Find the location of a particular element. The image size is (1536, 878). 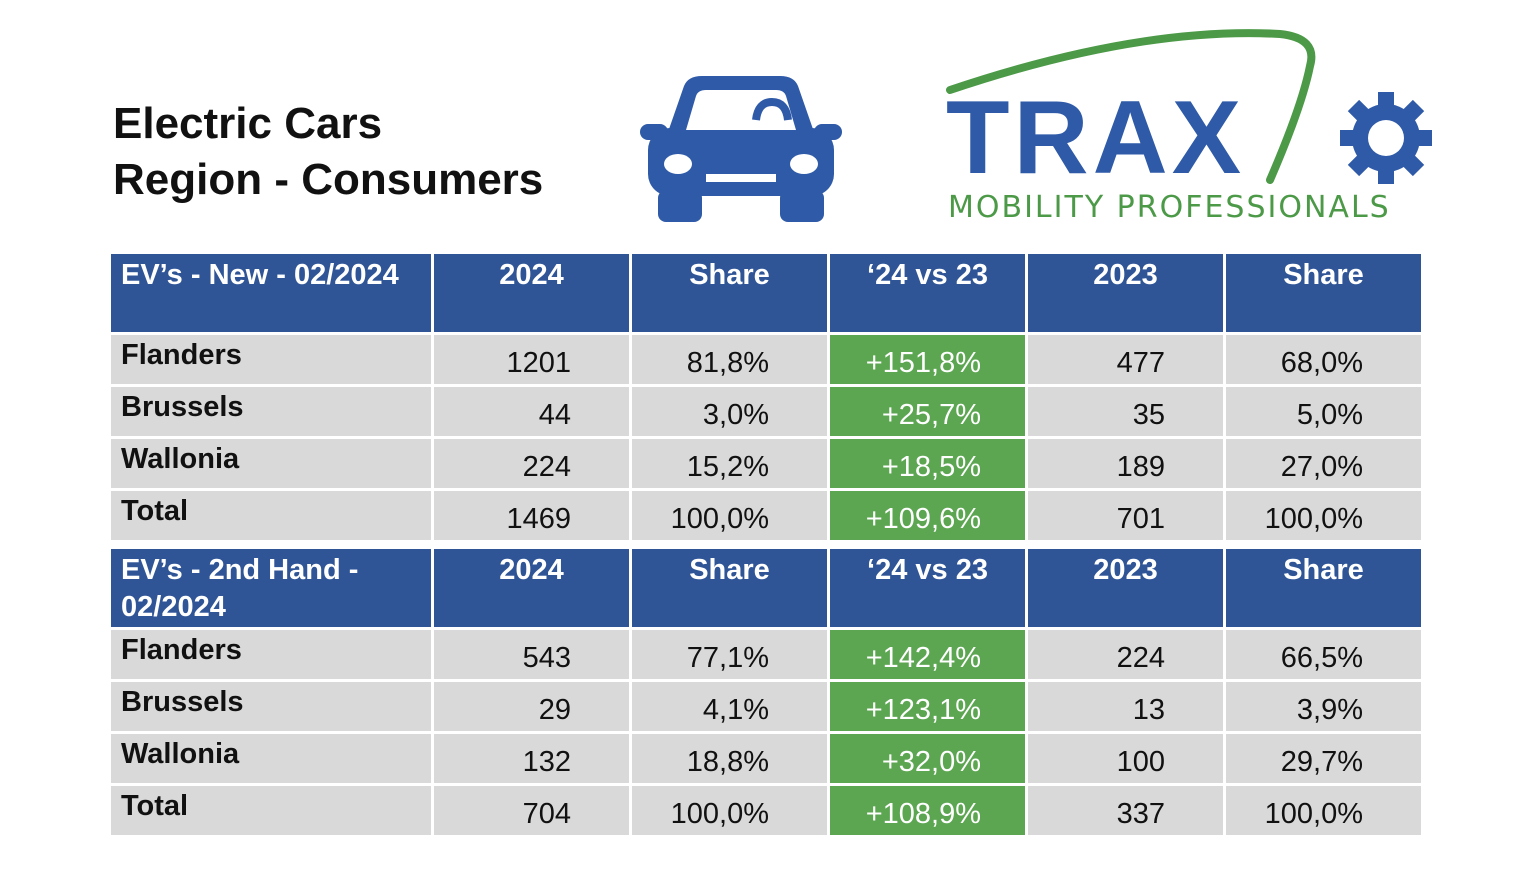

share-2023: 3,9% is located at coordinates (1323, 706).